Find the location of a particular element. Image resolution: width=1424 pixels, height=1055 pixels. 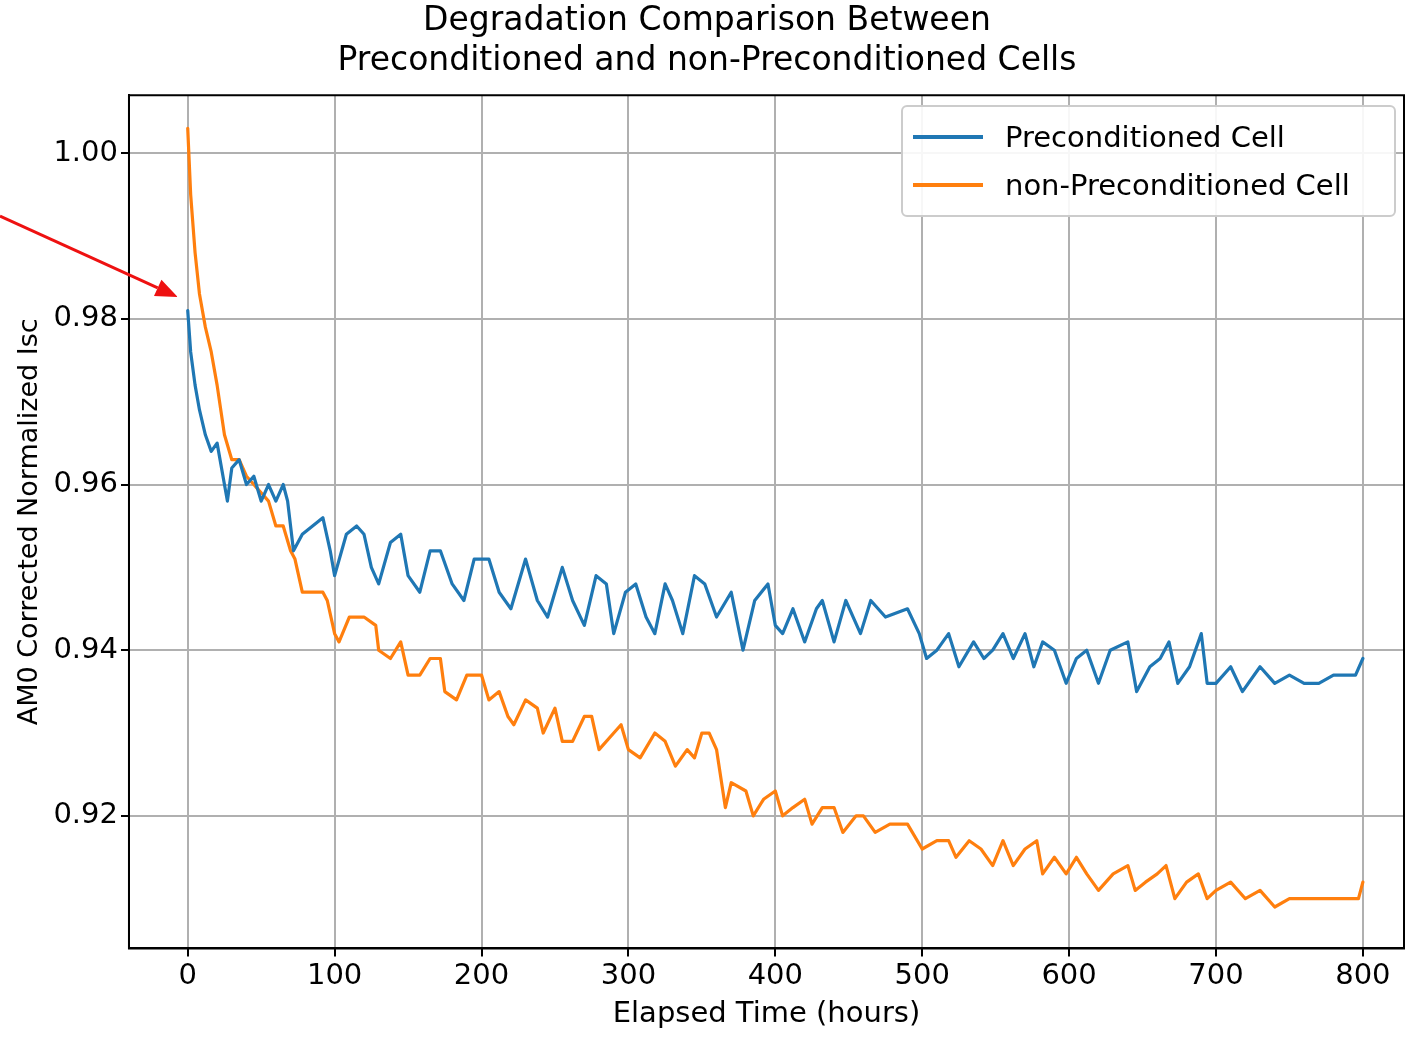

x-tick-label: 200 is located at coordinates (481, 974).